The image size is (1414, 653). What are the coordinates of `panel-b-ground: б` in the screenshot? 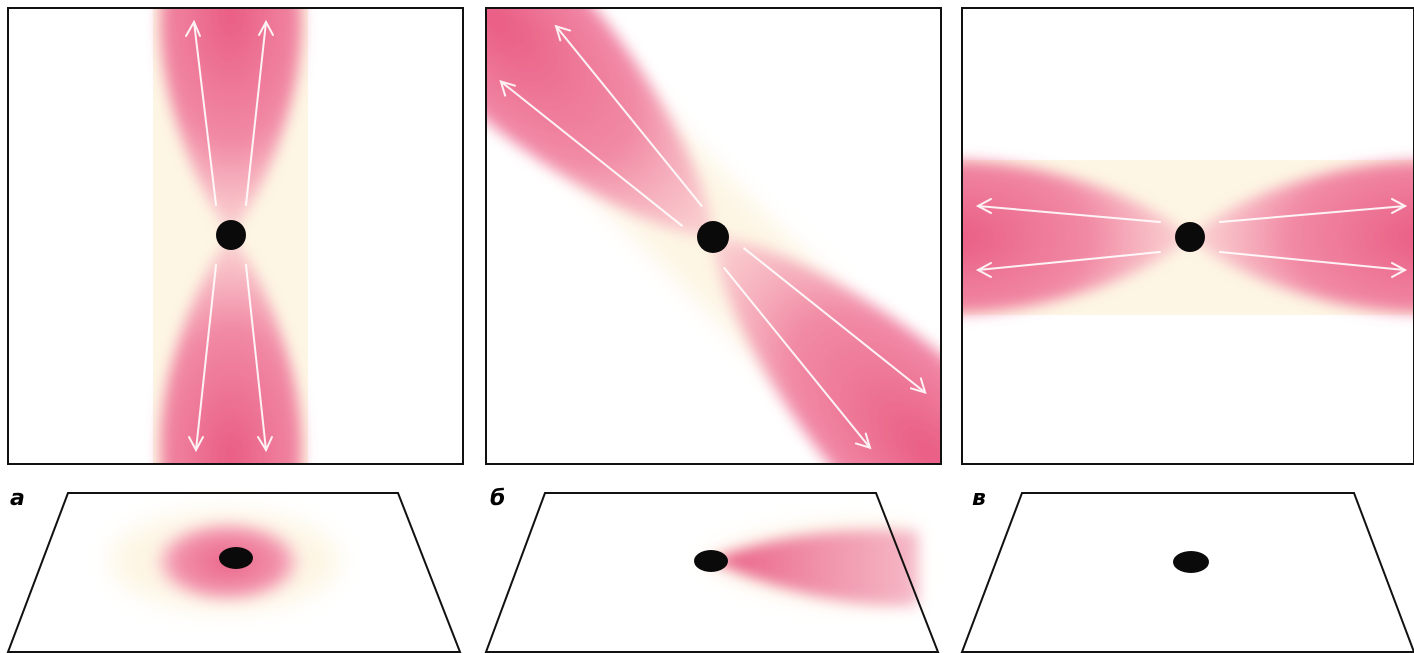 It's located at (712, 569).